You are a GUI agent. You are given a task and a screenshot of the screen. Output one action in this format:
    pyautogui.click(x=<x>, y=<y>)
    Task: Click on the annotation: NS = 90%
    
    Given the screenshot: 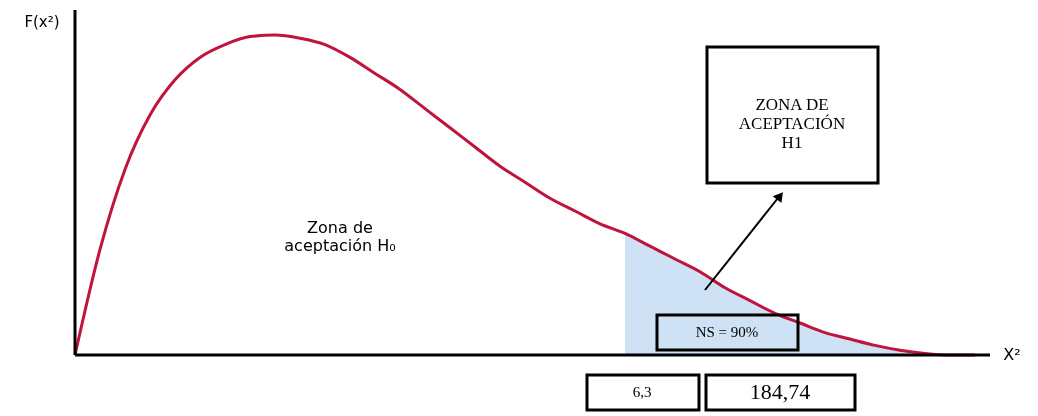 What is the action you would take?
    pyautogui.click(x=727, y=332)
    